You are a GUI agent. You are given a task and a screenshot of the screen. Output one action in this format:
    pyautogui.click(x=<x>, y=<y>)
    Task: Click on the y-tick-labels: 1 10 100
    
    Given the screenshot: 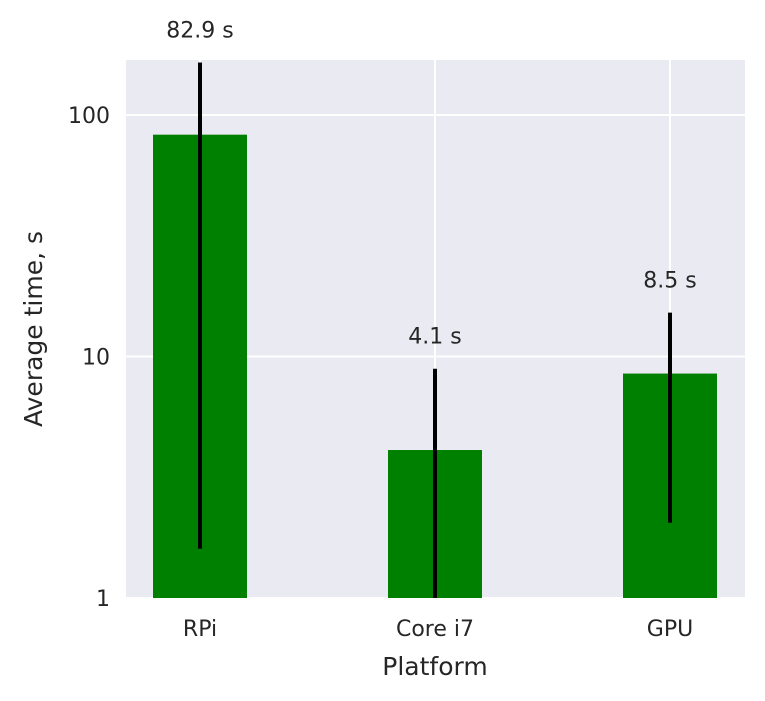 What is the action you would take?
    pyautogui.click(x=89, y=358)
    